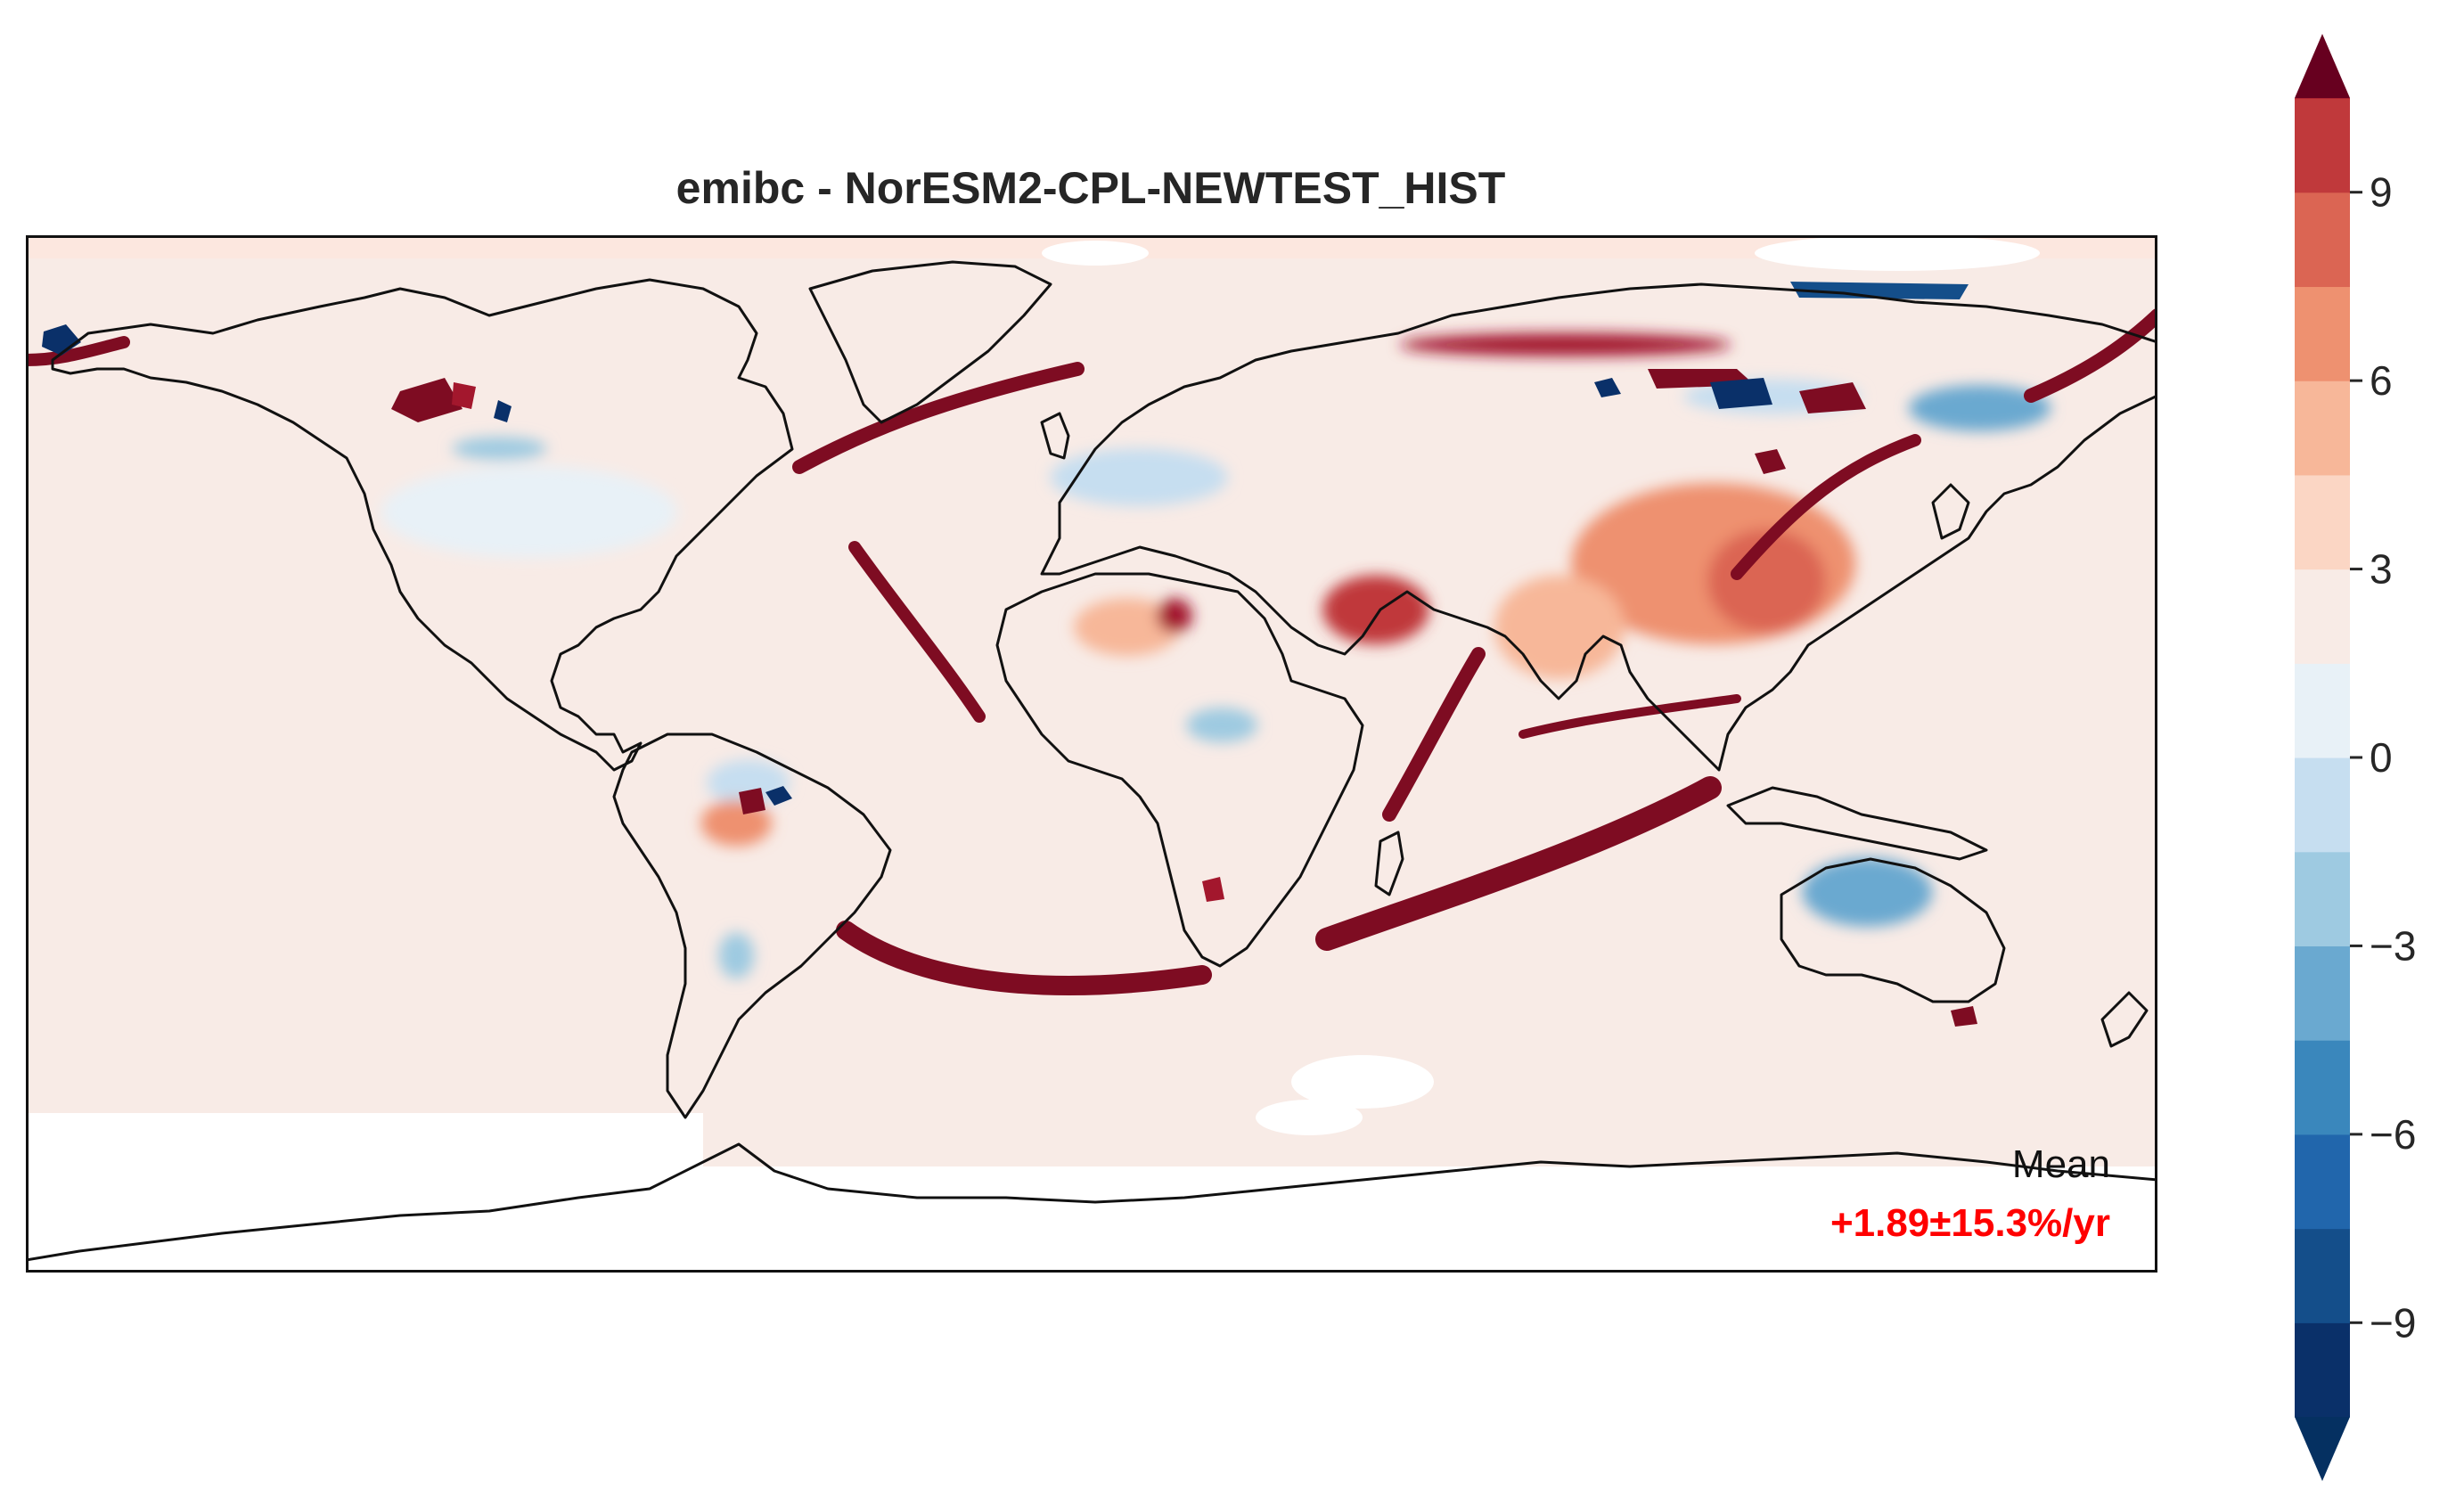 This screenshot has width=2464, height=1506. I want to click on coastline-antarctica, so click(1091, 1207).